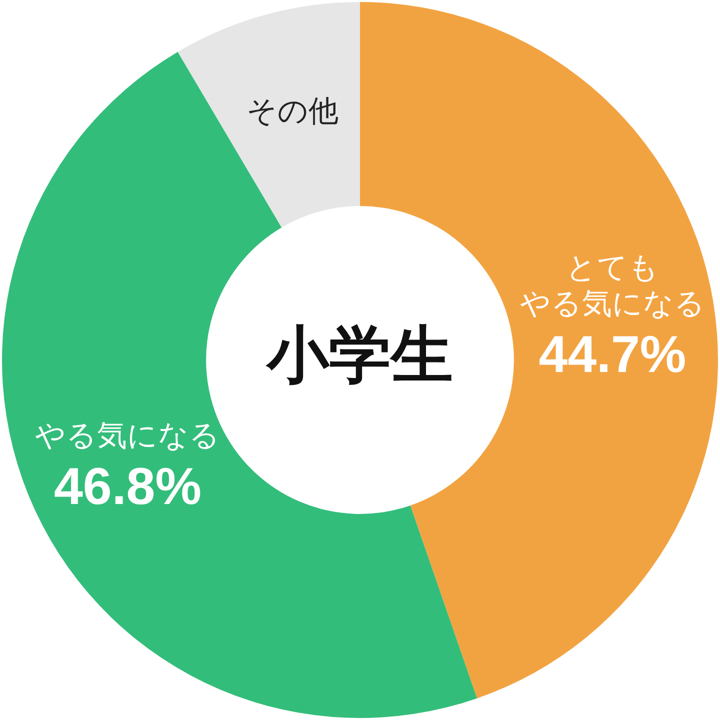 Image resolution: width=720 pixels, height=720 pixels. What do you see at coordinates (612, 355) in the screenshot?
I see `data-label: 44.7%` at bounding box center [612, 355].